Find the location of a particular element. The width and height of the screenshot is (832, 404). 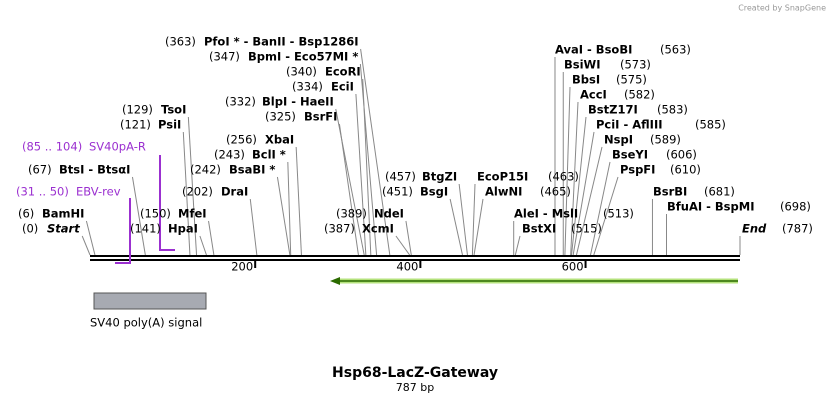

site-position: (243) is located at coordinates (229, 155).